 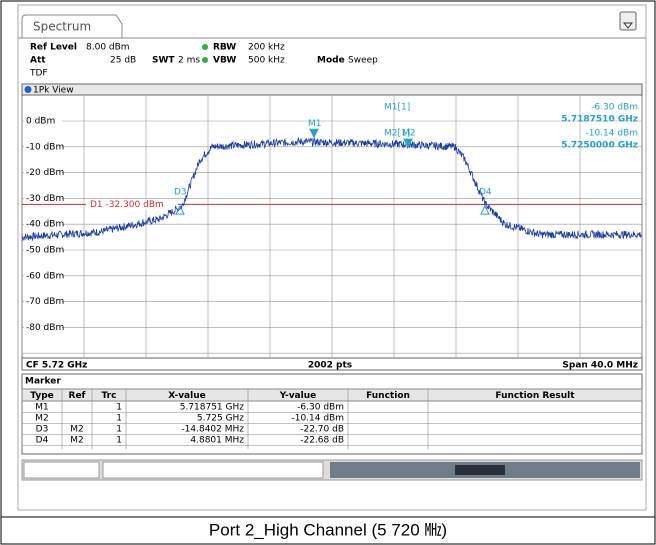 What do you see at coordinates (38, 74) in the screenshot?
I see `label: TDF` at bounding box center [38, 74].